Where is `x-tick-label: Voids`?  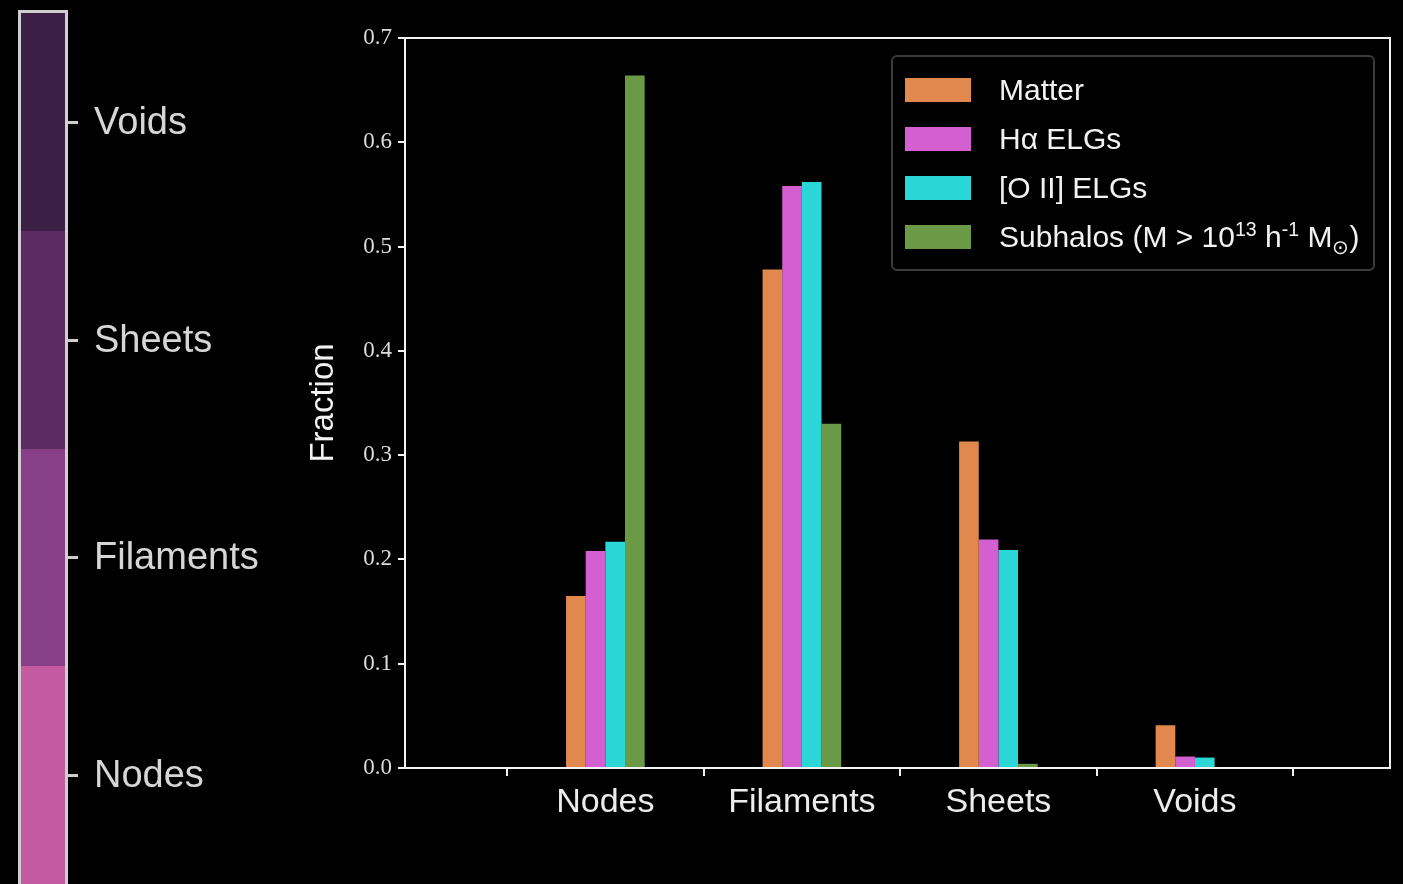
x-tick-label: Voids is located at coordinates (1195, 799).